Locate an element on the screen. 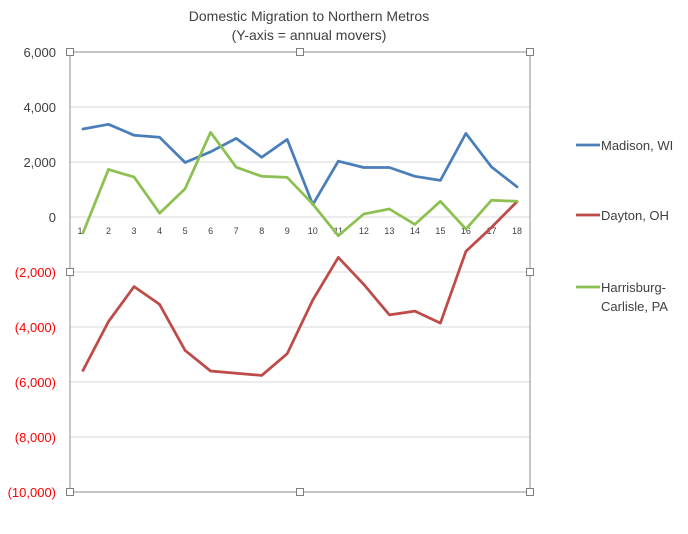  y-tick-label: (2,000) is located at coordinates (35, 272).